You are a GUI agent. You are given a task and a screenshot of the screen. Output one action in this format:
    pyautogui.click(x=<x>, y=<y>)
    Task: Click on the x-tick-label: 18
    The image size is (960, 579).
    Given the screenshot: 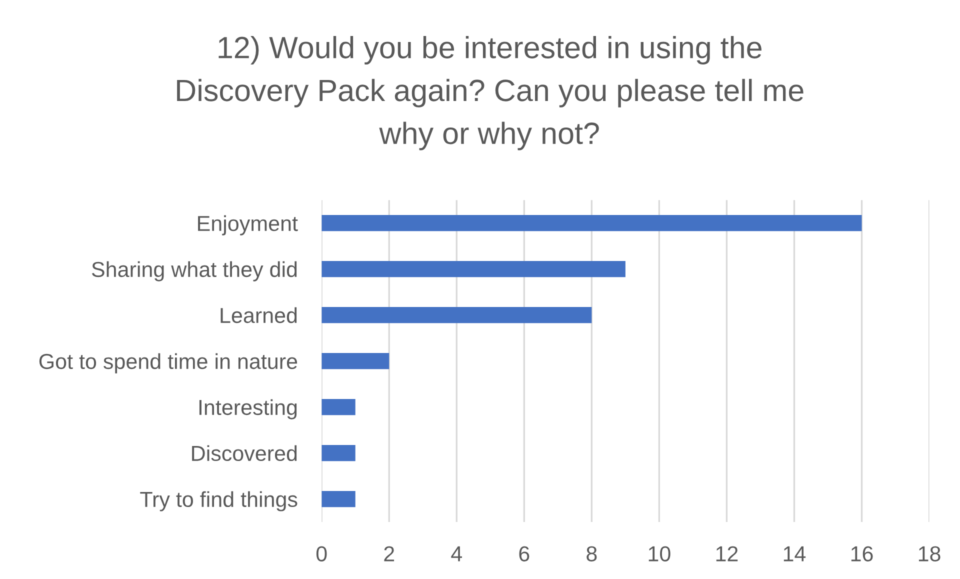 What is the action you would take?
    pyautogui.click(x=929, y=554)
    